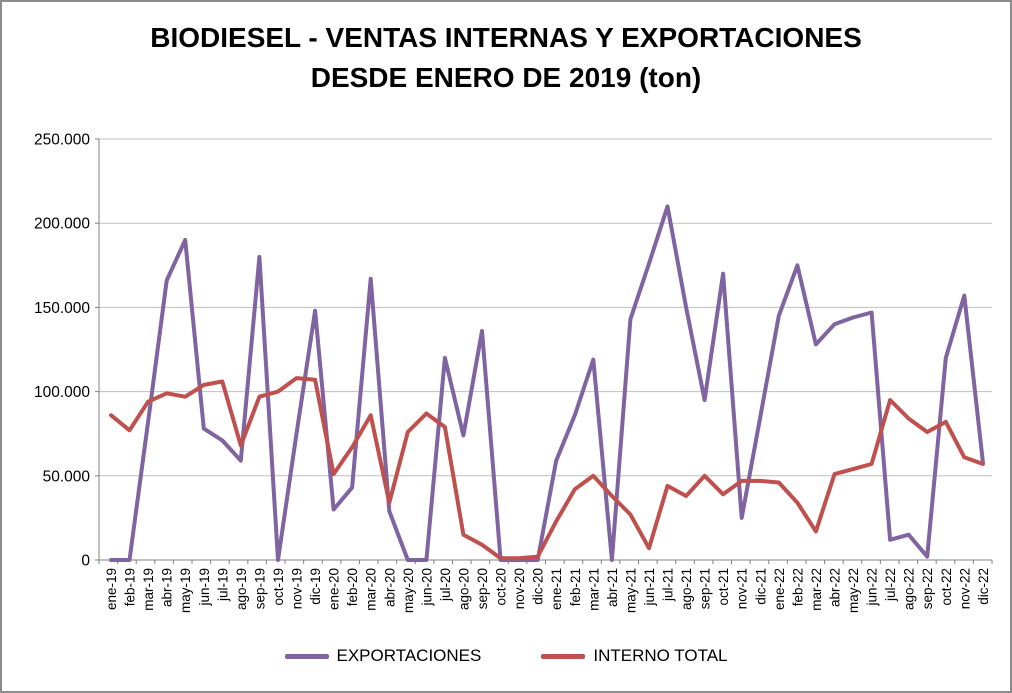  What do you see at coordinates (556, 589) in the screenshot?
I see `x-axis-label: ene-21` at bounding box center [556, 589].